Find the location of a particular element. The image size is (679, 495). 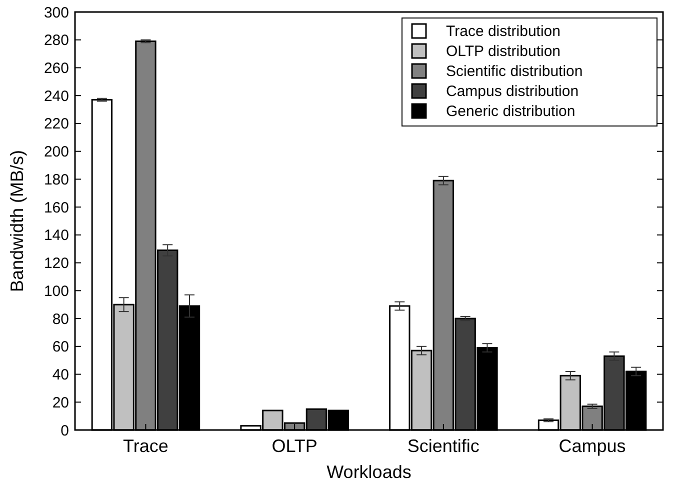

legend-label: Campus distribution is located at coordinates (512, 91).